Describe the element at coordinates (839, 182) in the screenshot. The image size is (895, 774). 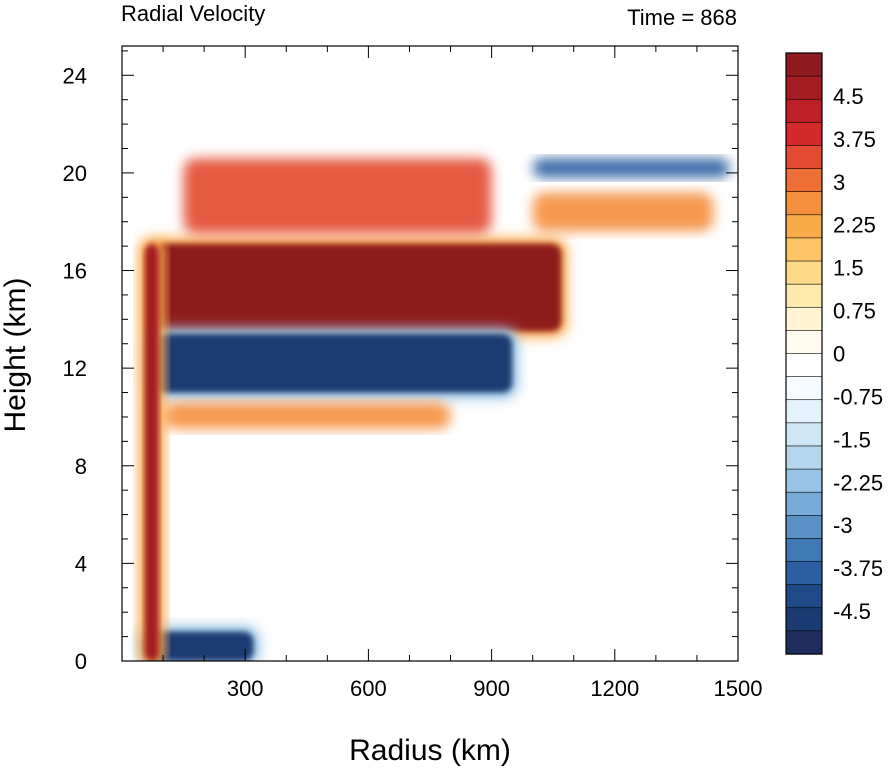
I see `colorbar-tick-label: 3` at that location.